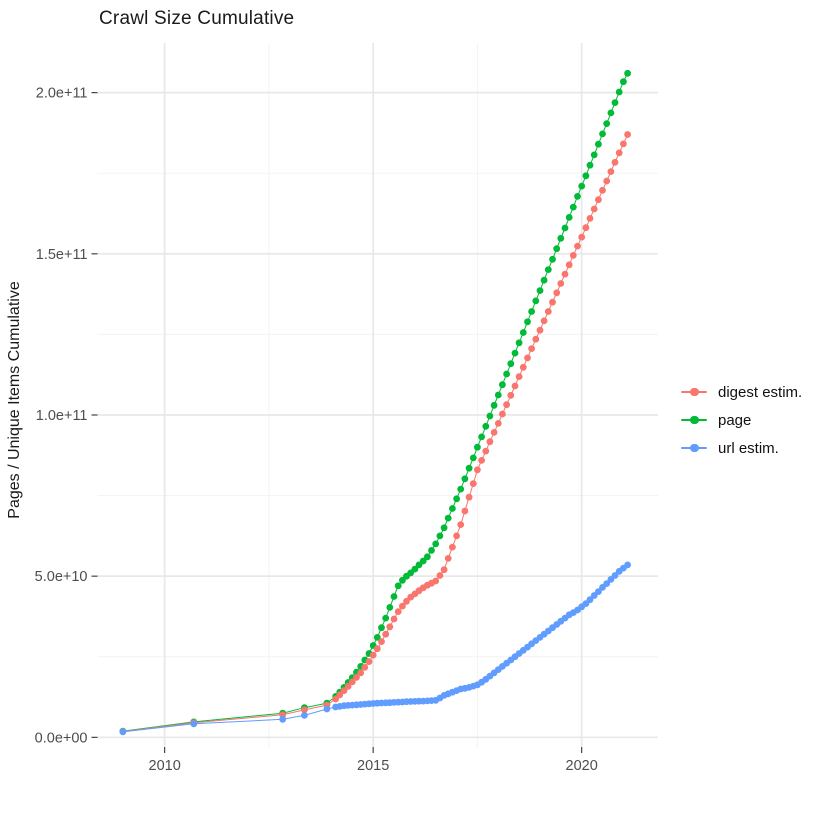 Image resolution: width=826 pixels, height=827 pixels. I want to click on legend-label: url estim., so click(748, 448).